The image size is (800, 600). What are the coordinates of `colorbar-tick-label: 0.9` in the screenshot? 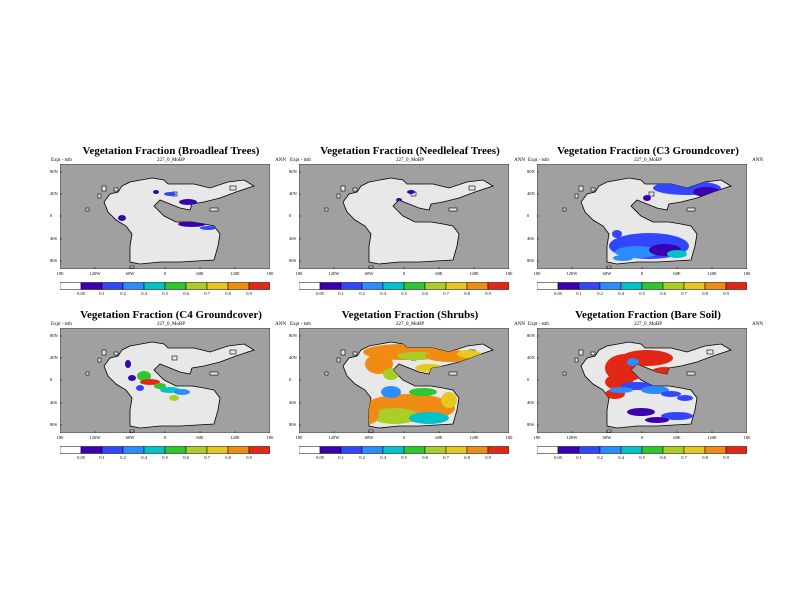 It's located at (726, 457).